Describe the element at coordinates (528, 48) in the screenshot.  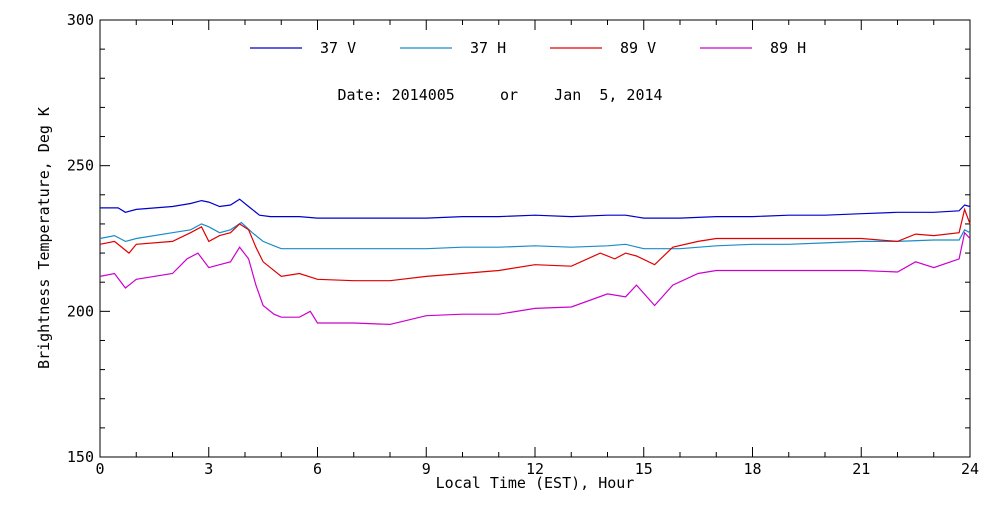
I see `legend: 37 V 37 H 89 V 89 H` at that location.